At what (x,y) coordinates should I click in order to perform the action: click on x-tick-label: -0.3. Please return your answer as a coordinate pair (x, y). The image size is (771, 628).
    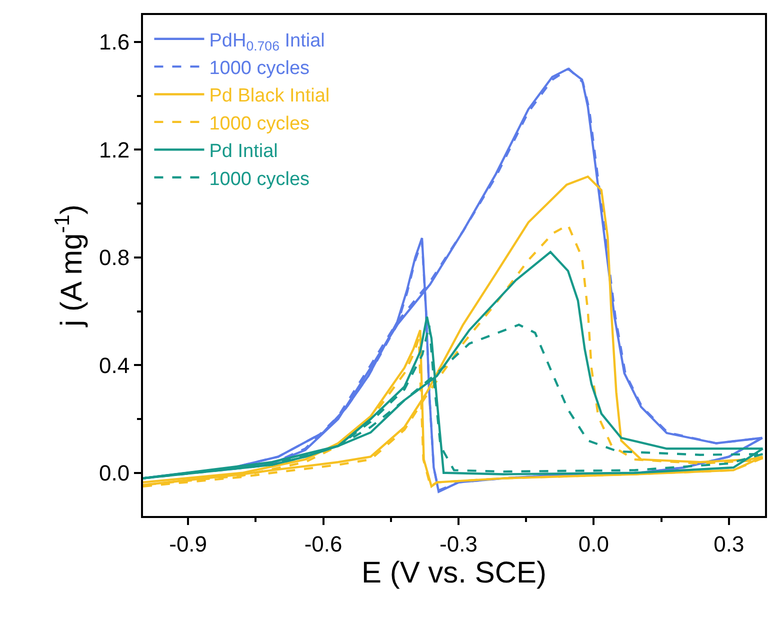
    Looking at the image, I should click on (459, 543).